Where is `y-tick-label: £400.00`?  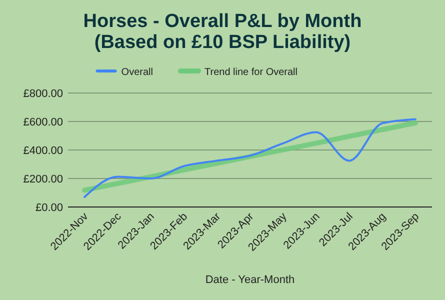
y-tick-label: £400.00 is located at coordinates (43, 151).